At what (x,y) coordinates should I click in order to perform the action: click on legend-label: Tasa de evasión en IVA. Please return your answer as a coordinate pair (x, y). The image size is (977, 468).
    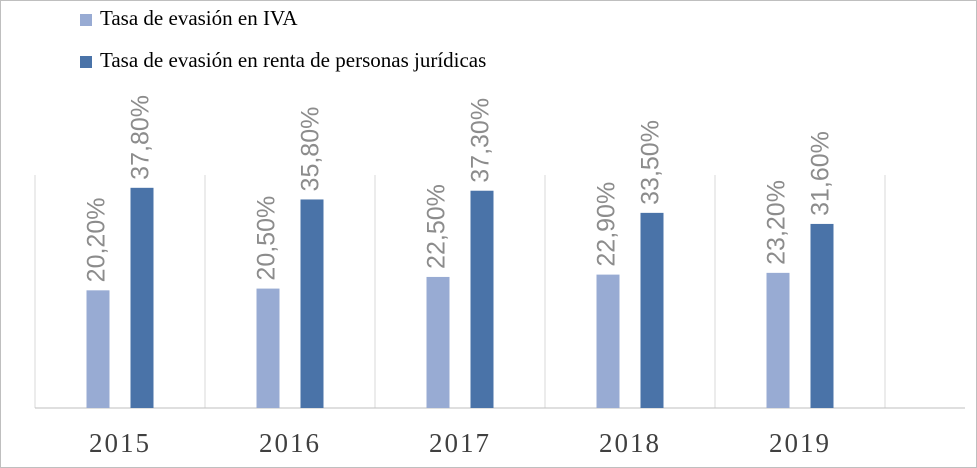
    Looking at the image, I should click on (199, 18).